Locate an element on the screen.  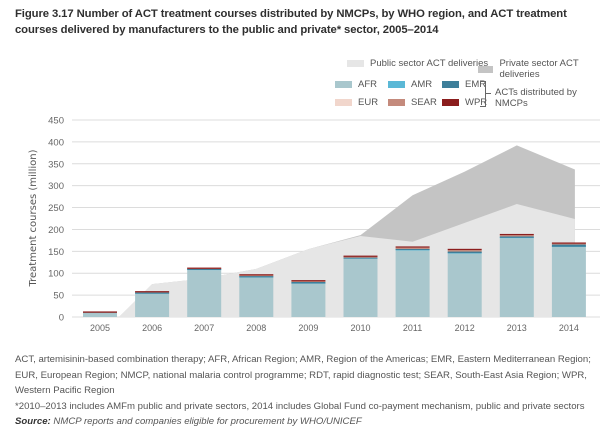
y-tick-label: 200 is located at coordinates (56, 230).